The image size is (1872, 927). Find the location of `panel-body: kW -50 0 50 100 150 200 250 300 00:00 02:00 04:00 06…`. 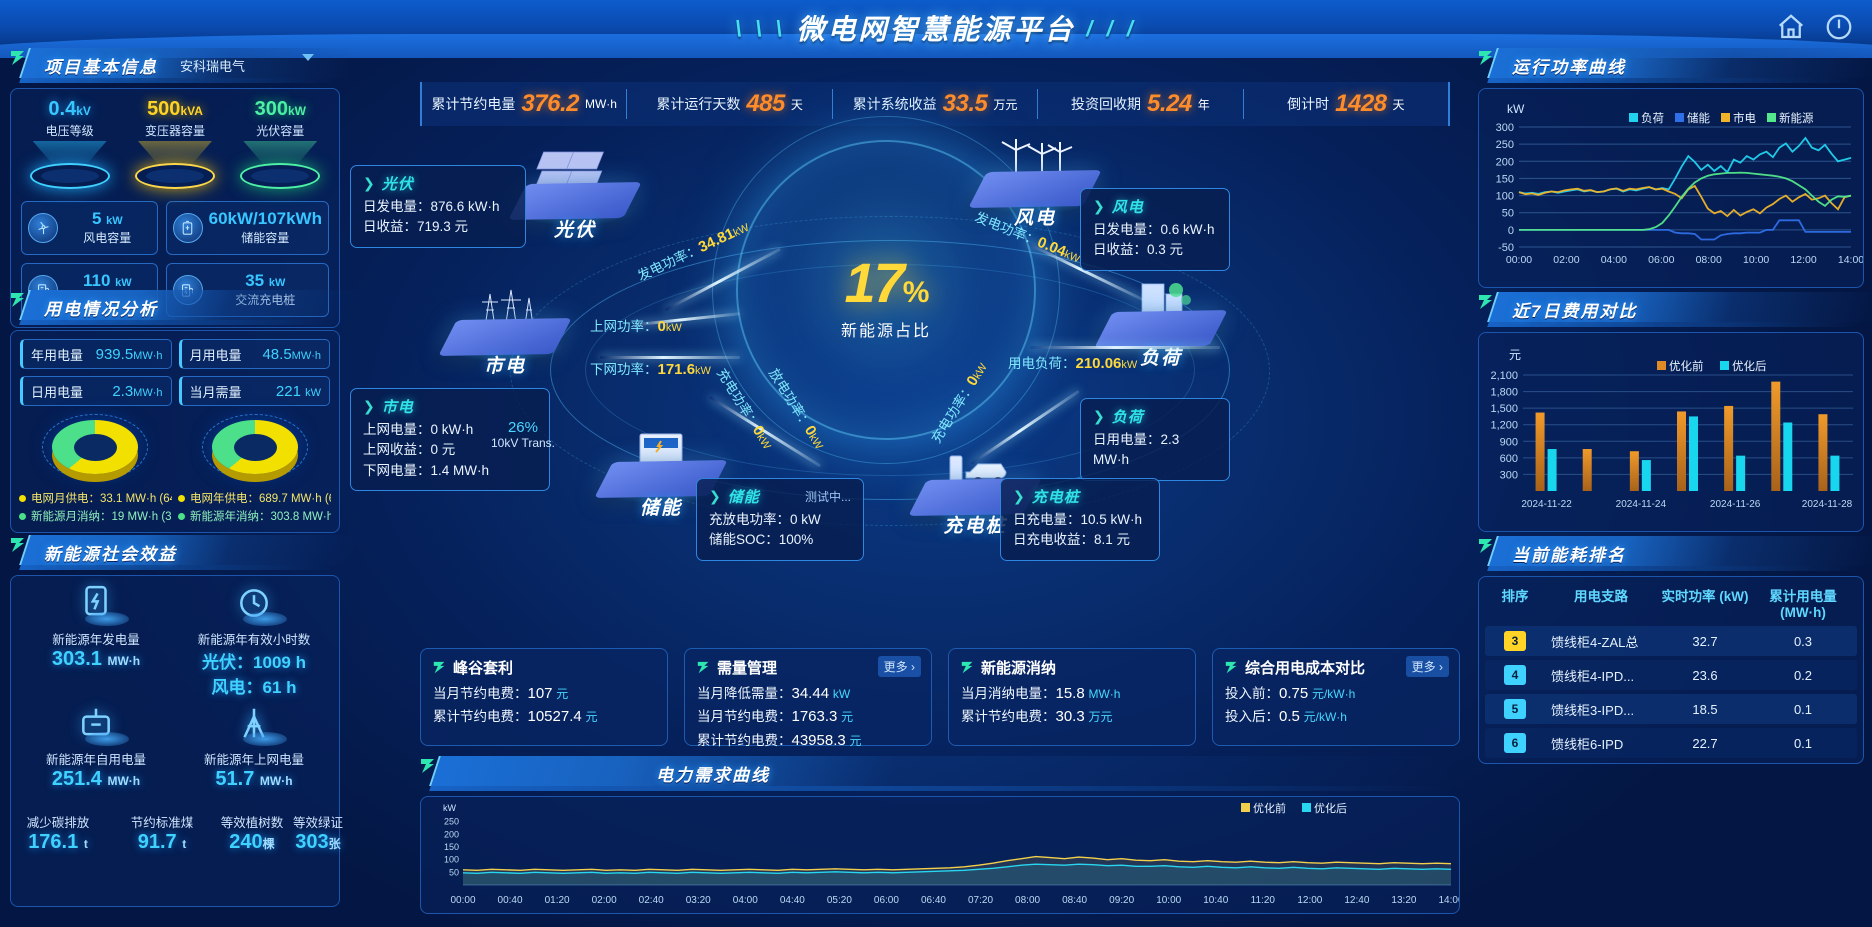

panel-body: kW -50 0 50 100 150 200 250 300 00:00 02:00 04:00 06… is located at coordinates (1671, 188).